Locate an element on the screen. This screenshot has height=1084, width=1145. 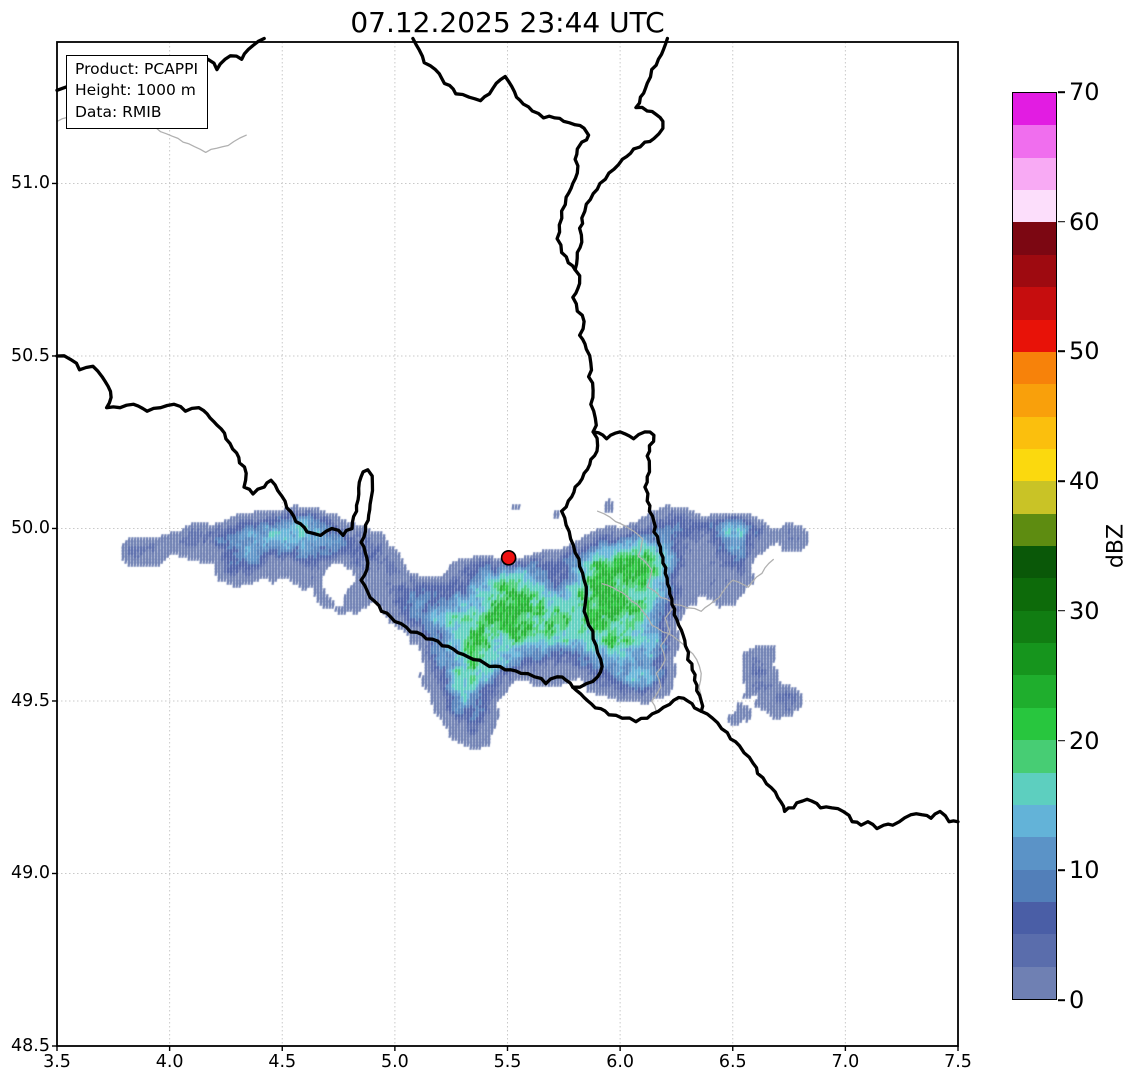
colorbar-tick-label: 30 is located at coordinates (1084, 610).